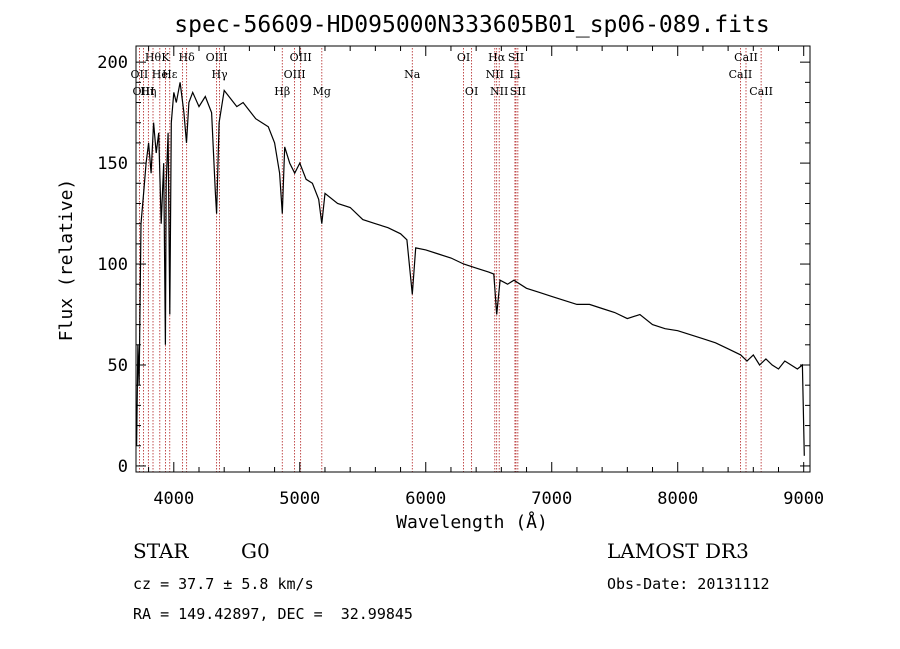  I want to click on line-marker-label: Hη, so click(148, 91).